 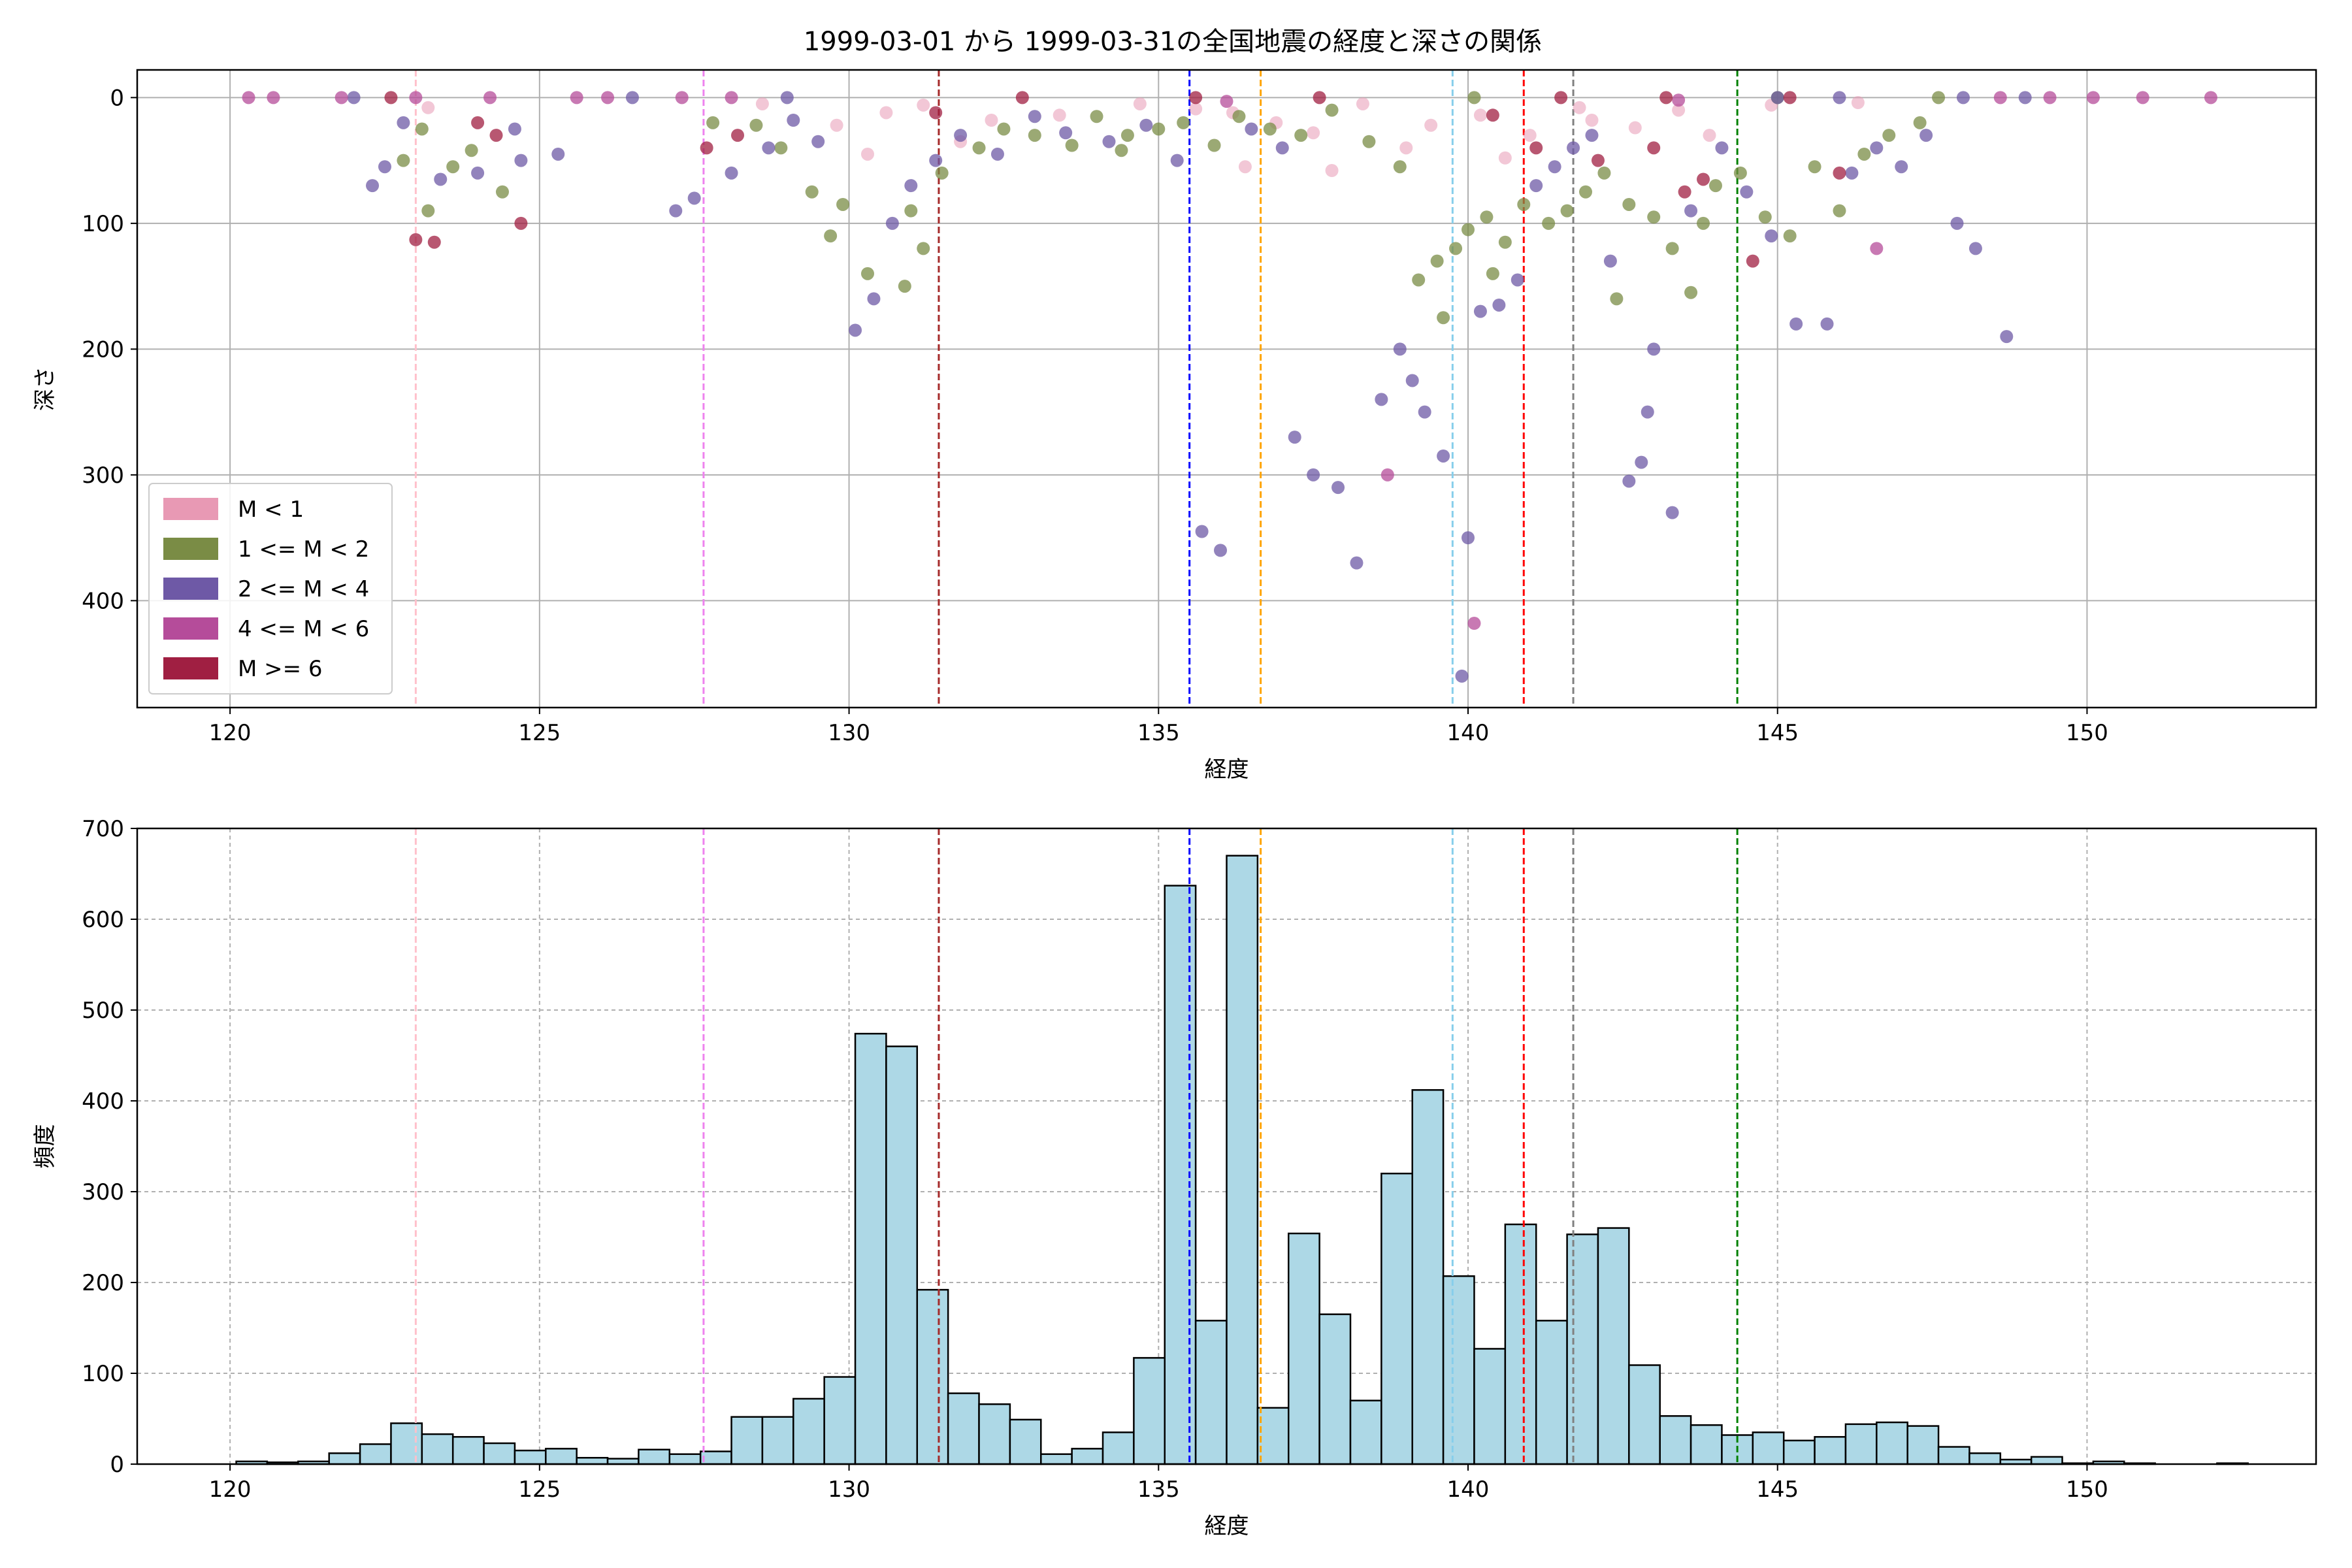 What do you see at coordinates (45, 1146) in the screenshot?
I see `y-axis-label: 頻度` at bounding box center [45, 1146].